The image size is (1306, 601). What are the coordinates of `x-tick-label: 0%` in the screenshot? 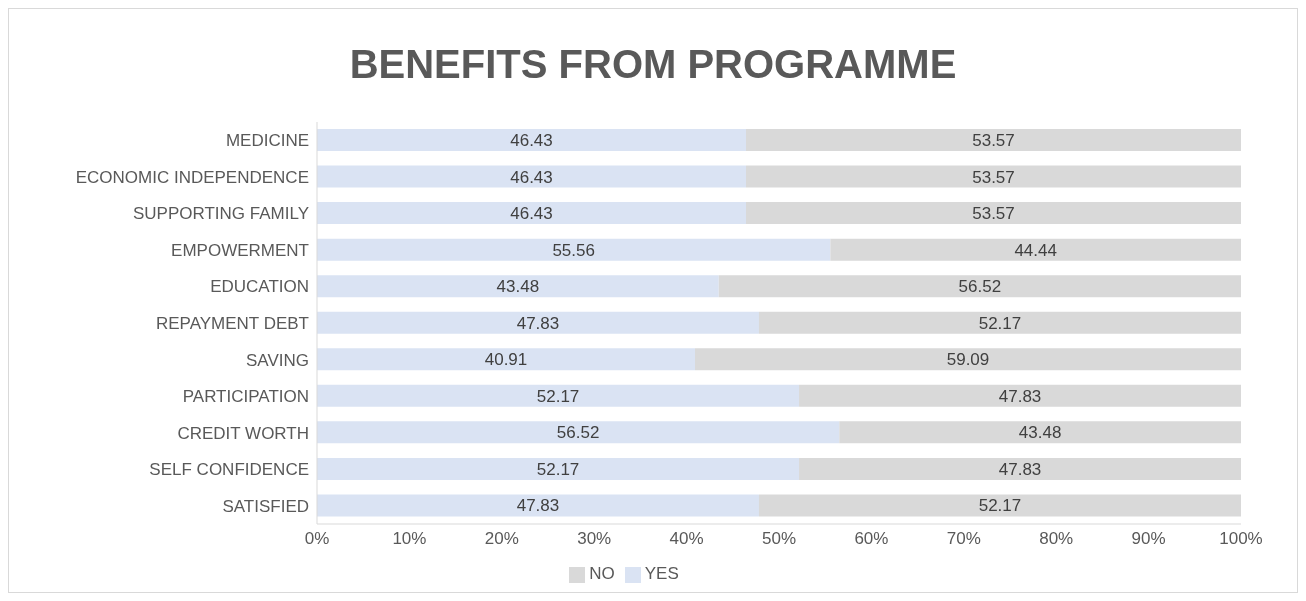 It's located at (317, 539).